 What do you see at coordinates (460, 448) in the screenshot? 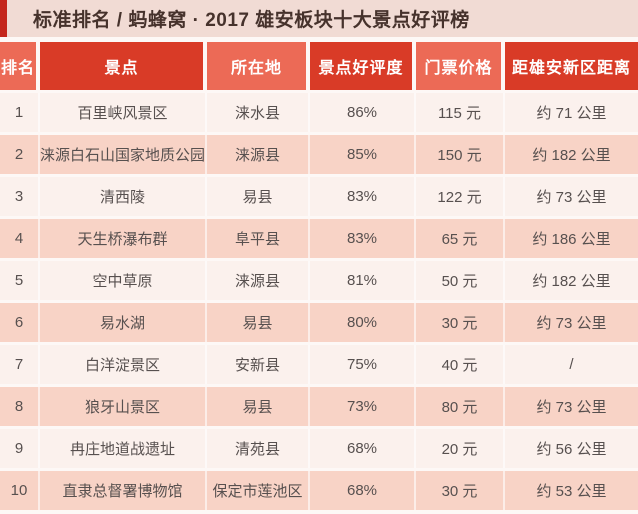
I see `cell-price: 20 元` at bounding box center [460, 448].